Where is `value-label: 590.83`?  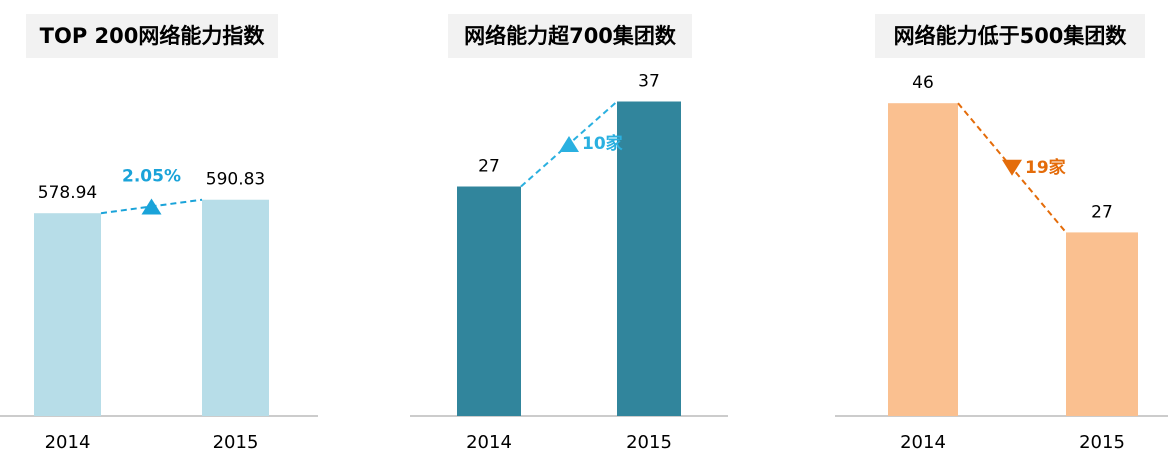 value-label: 590.83 is located at coordinates (235, 180).